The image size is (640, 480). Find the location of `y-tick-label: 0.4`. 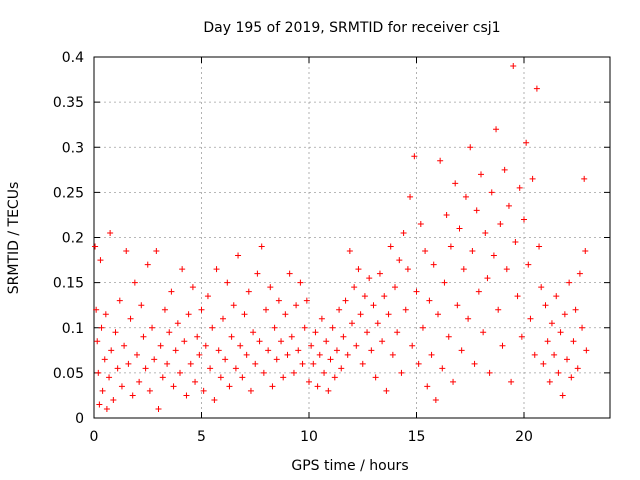

y-tick-label: 0.4 is located at coordinates (73, 58).